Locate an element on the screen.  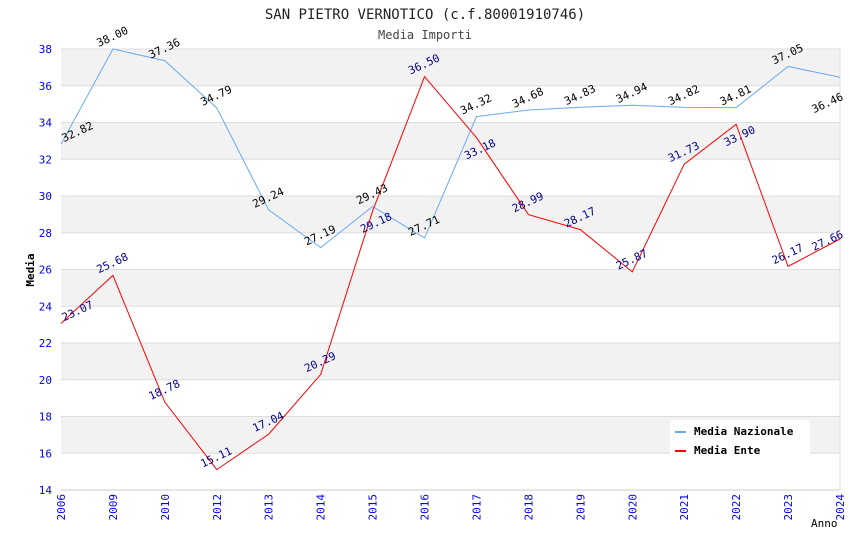
x-tick-label: 2006 is located at coordinates (61, 507).